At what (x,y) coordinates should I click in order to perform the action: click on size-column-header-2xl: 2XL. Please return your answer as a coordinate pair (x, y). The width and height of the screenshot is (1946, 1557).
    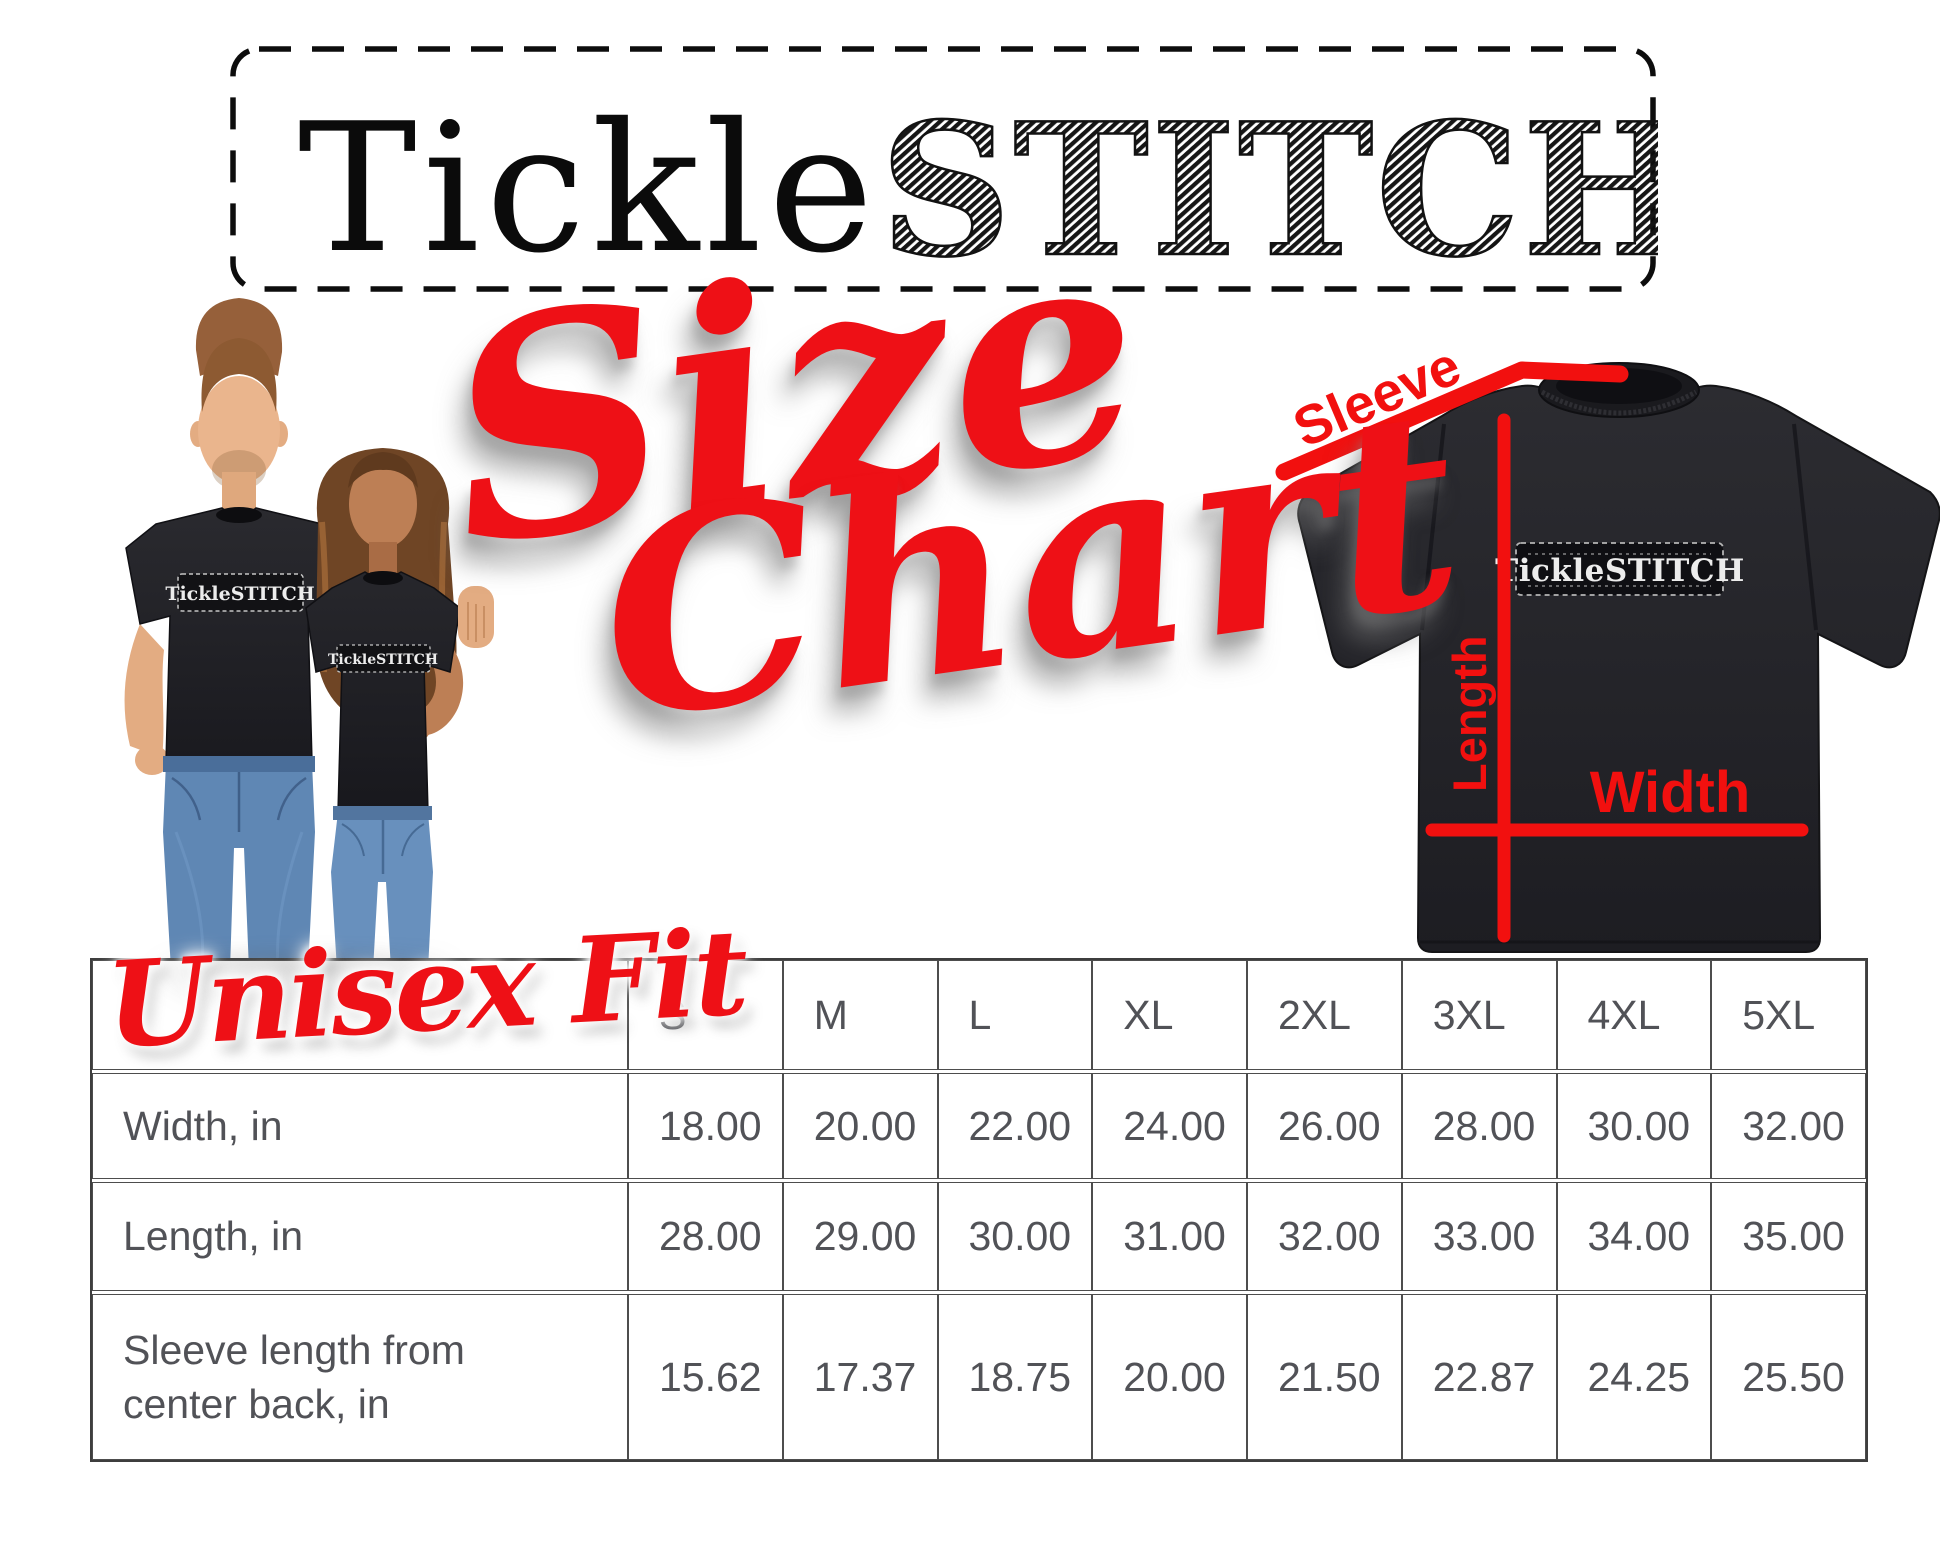
    Looking at the image, I should click on (1324, 1015).